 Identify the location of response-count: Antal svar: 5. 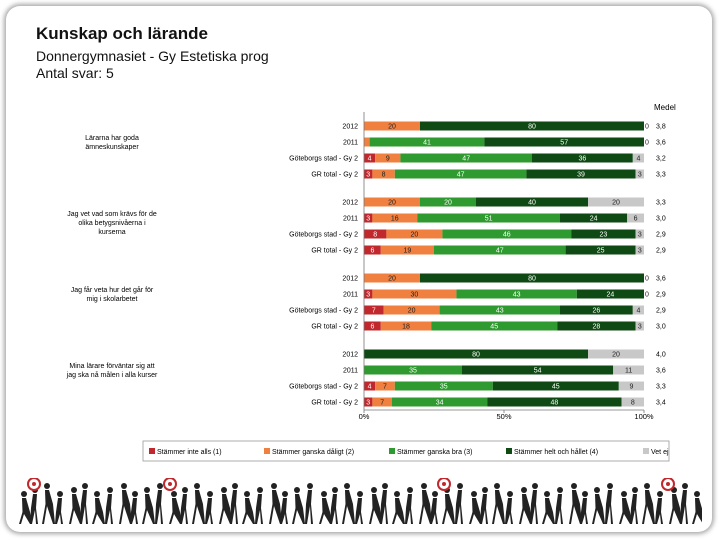
(75, 73).